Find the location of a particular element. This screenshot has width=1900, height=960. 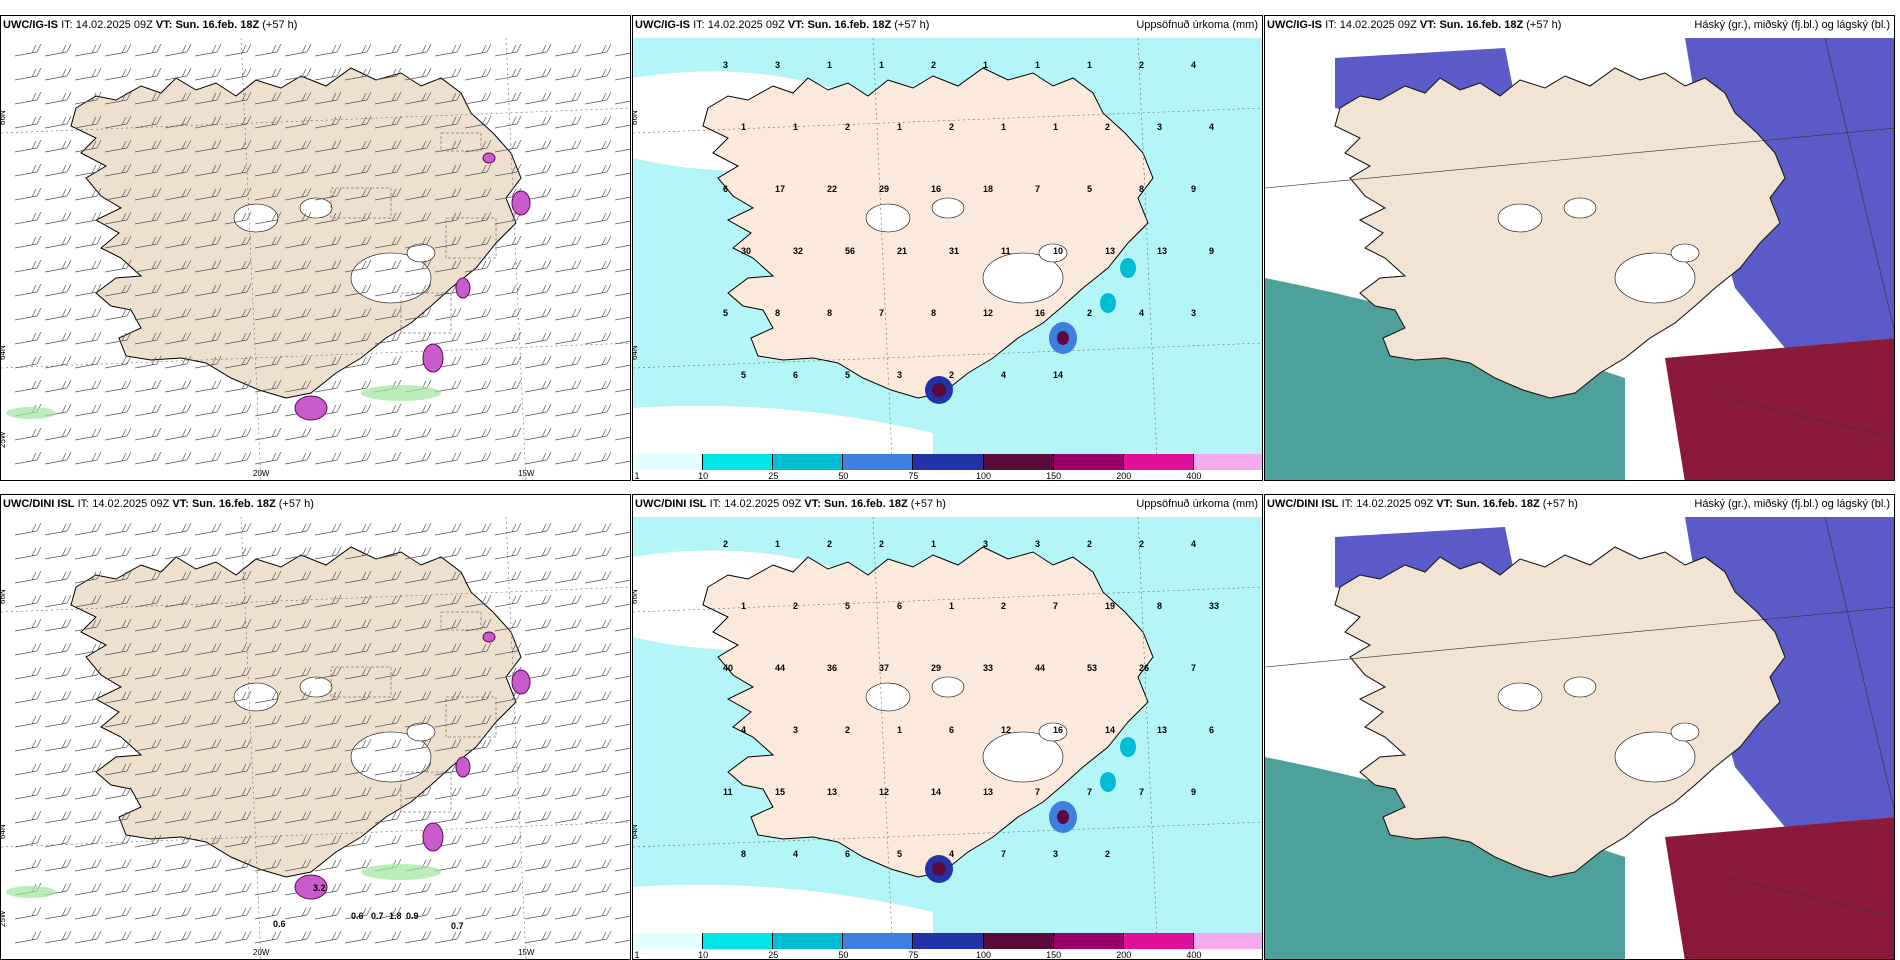

precip-value: 31 is located at coordinates (954, 251).